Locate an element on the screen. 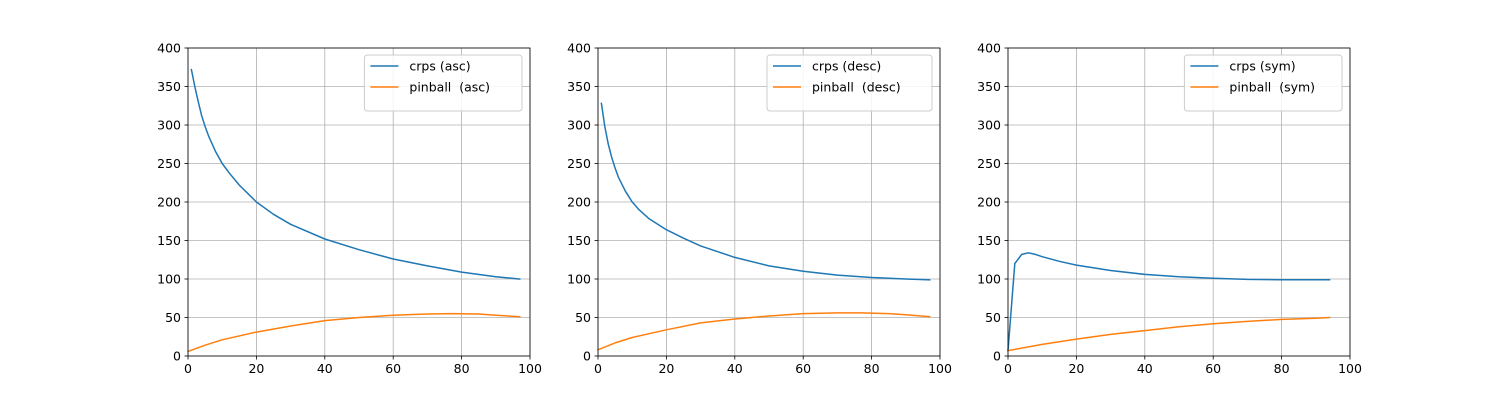 The width and height of the screenshot is (1500, 400). legend-label-1: crps (asc) is located at coordinates (439, 66).